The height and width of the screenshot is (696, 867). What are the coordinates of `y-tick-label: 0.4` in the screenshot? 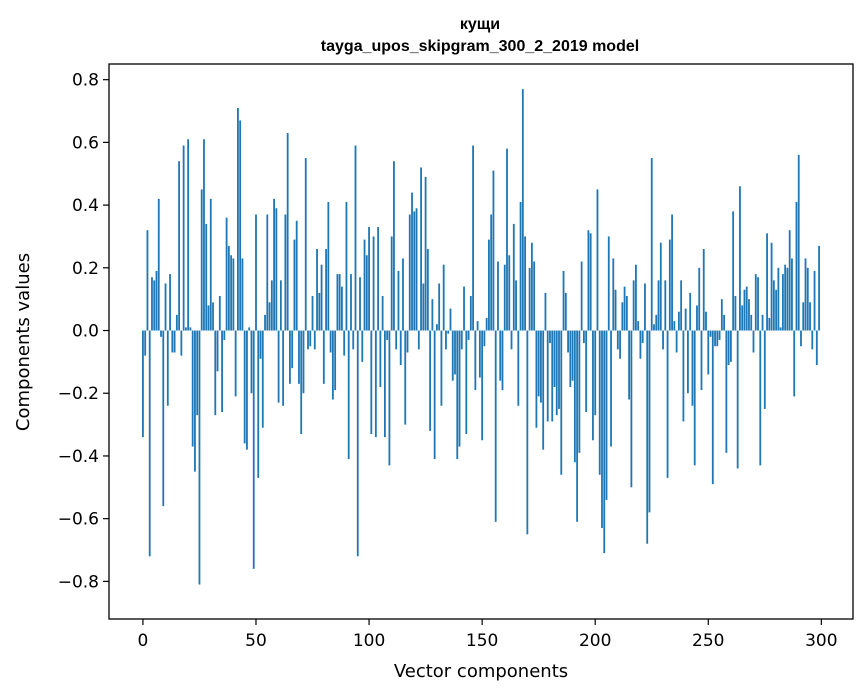 It's located at (85, 206).